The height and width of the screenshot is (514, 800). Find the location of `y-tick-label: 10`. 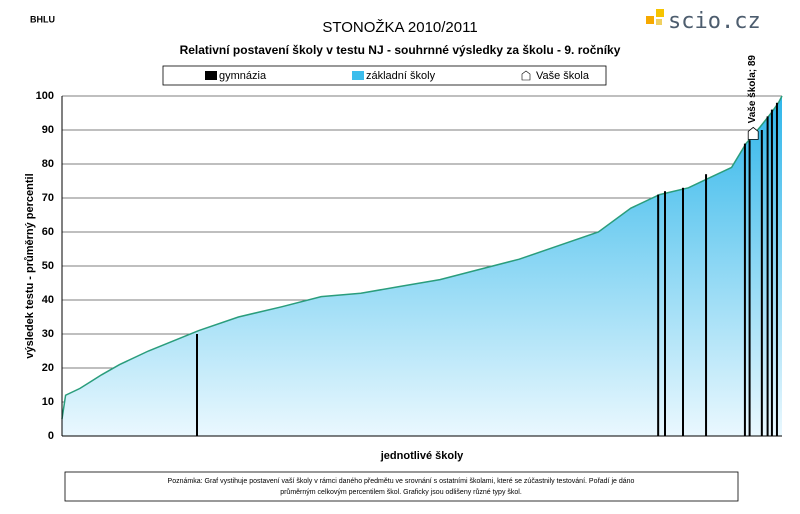

y-tick-label: 10 is located at coordinates (48, 402).